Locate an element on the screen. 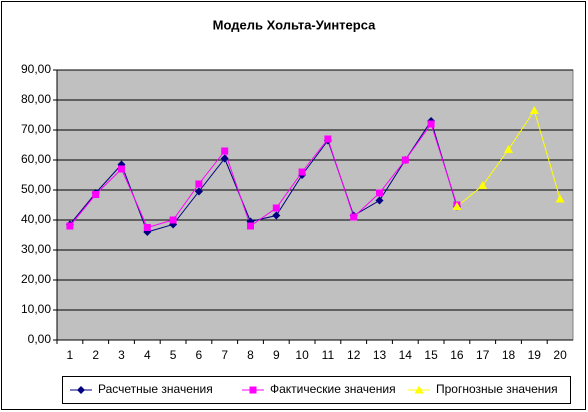 Image resolution: width=588 pixels, height=412 pixels. x-tick-label: 1 is located at coordinates (70, 355).